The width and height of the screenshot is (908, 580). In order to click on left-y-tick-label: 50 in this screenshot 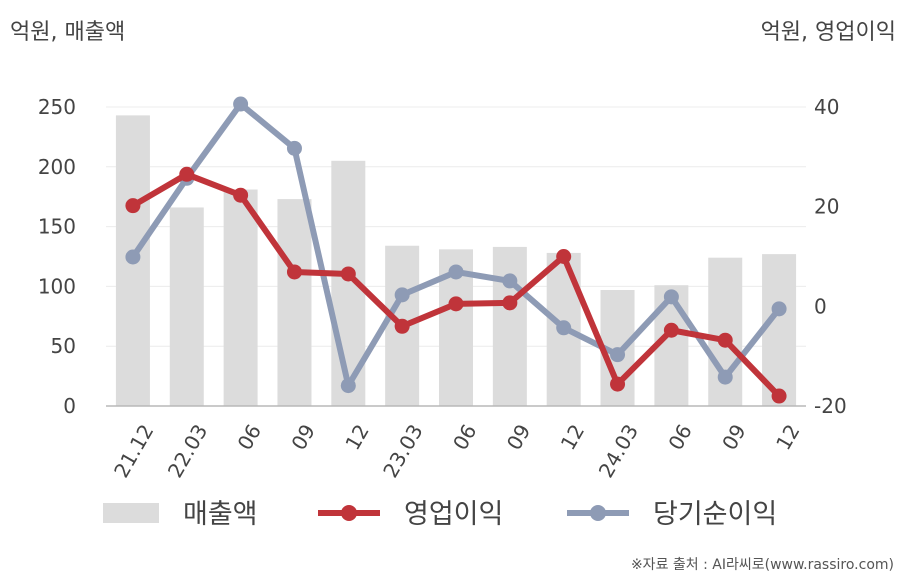, I will do `click(63, 346)`.